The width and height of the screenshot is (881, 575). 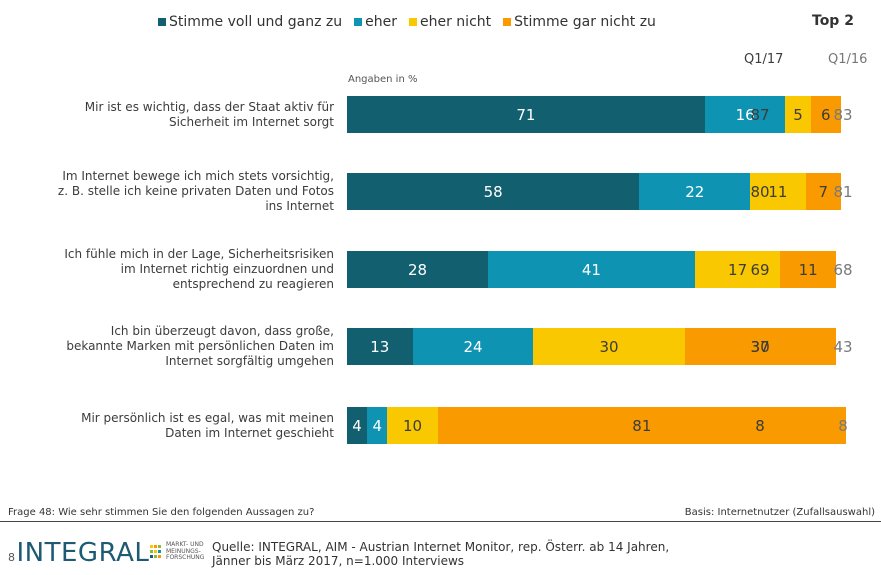 I want to click on logo-sub-line: FORSCHUNG, so click(x=185, y=557).